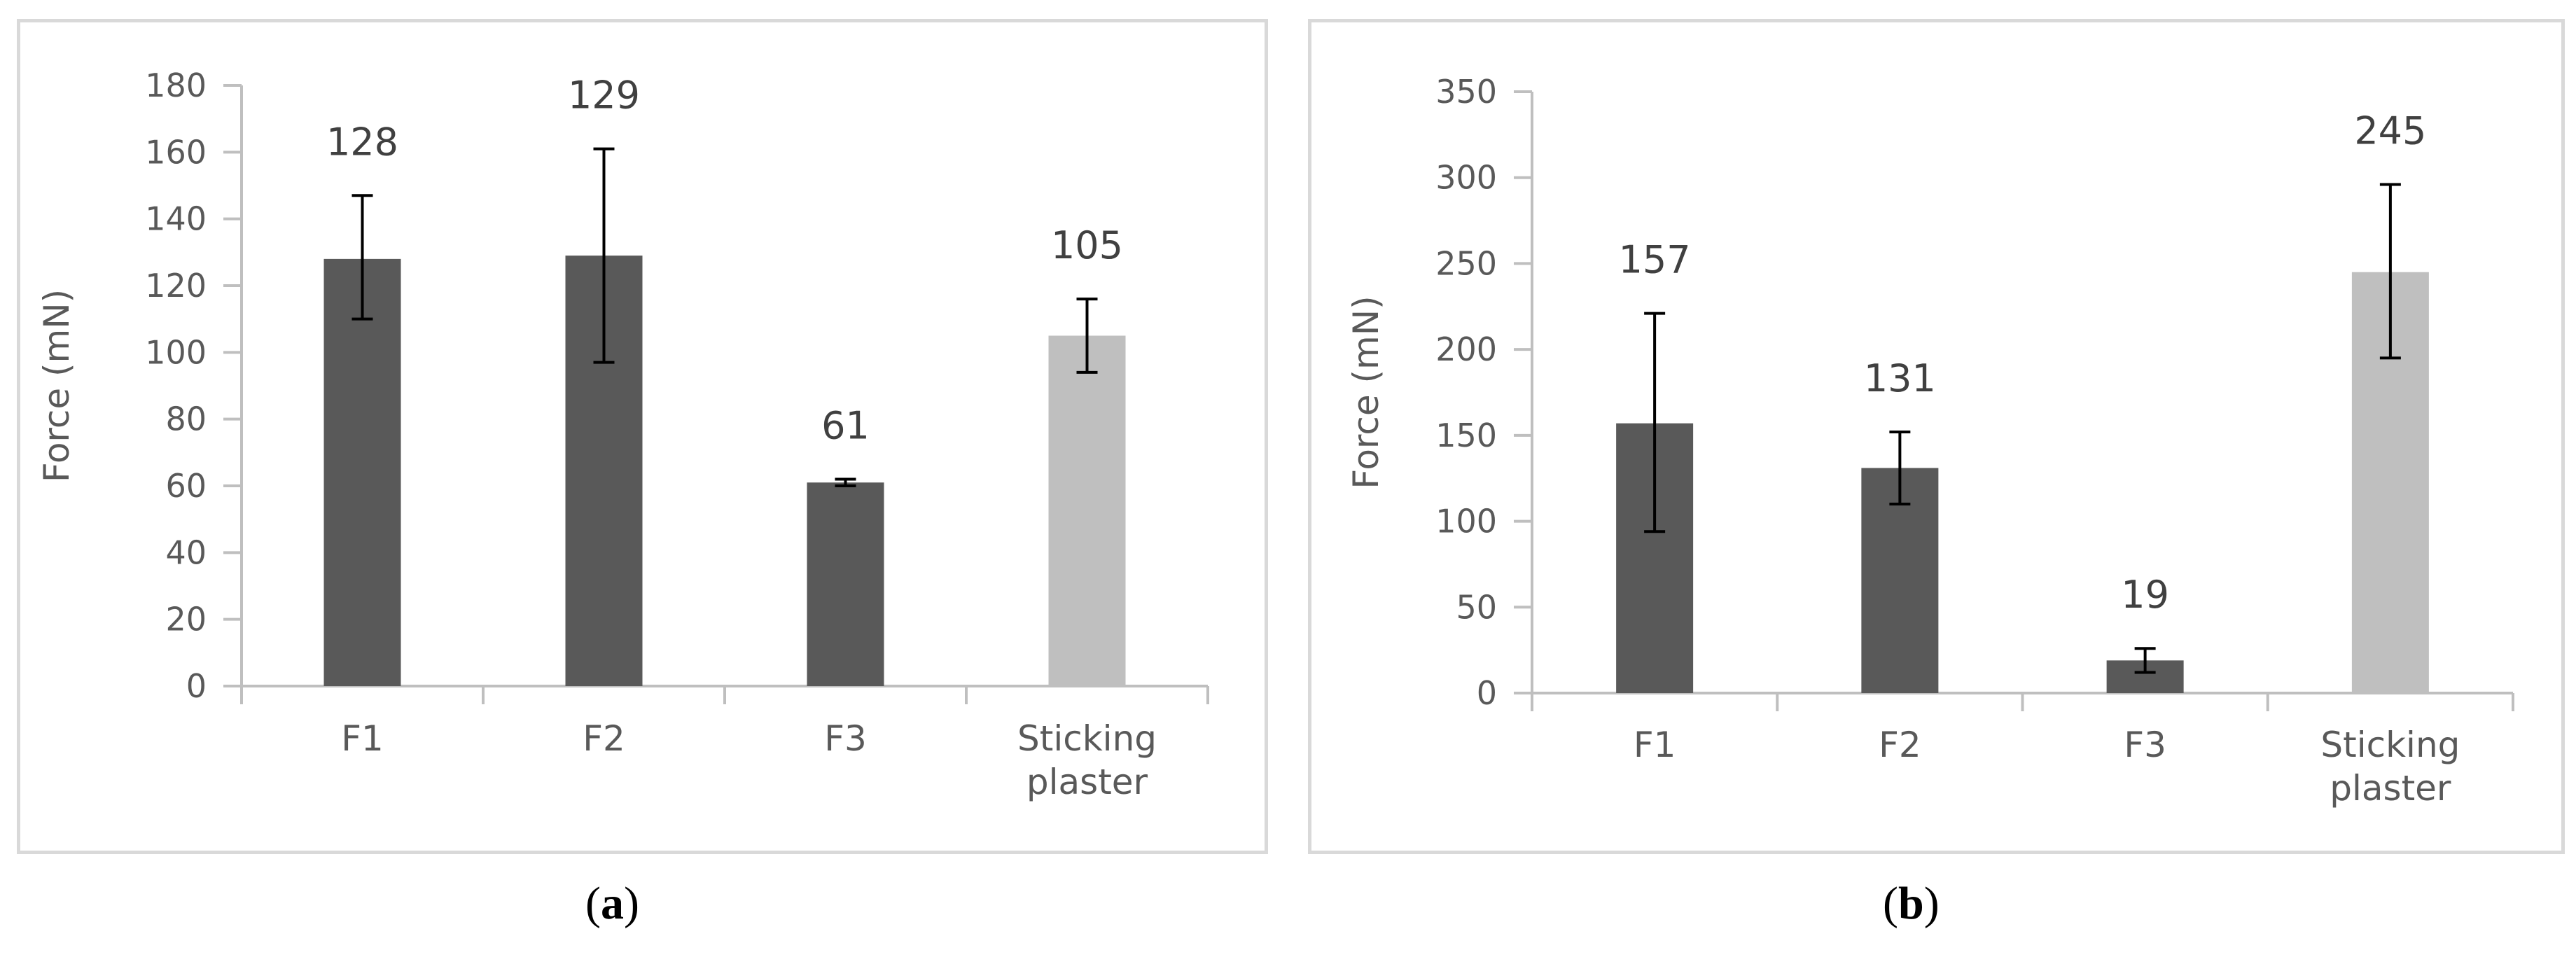  I want to click on data-label: 128, so click(362, 142).